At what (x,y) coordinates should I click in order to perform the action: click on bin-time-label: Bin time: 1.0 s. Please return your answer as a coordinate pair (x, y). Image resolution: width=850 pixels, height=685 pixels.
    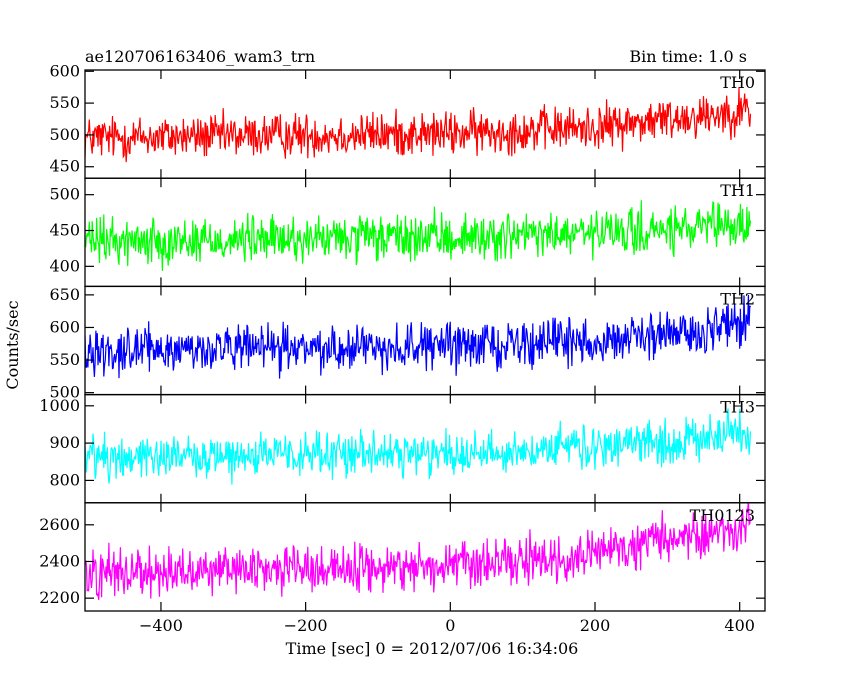
    Looking at the image, I should click on (688, 56).